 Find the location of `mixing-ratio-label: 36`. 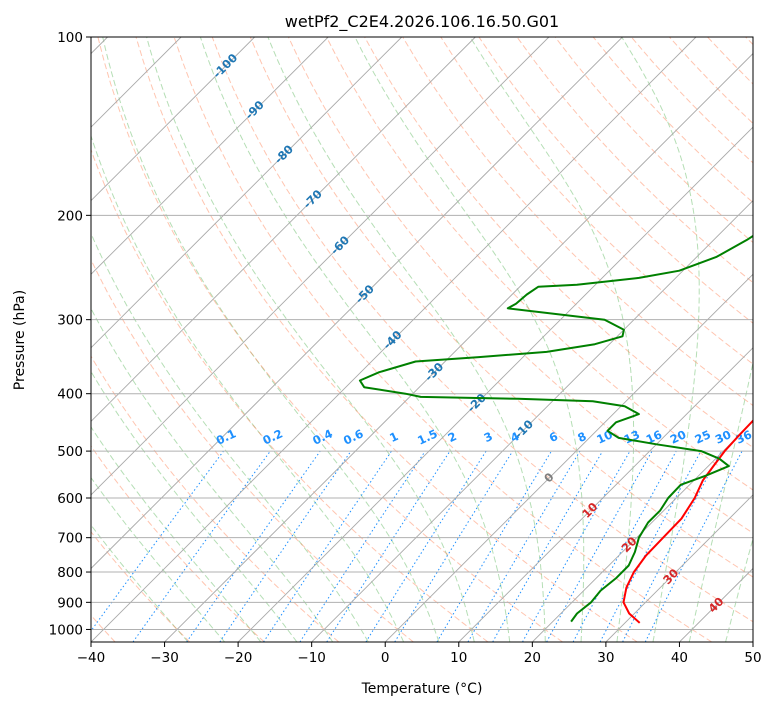

mixing-ratio-label: 36 is located at coordinates (744, 436).